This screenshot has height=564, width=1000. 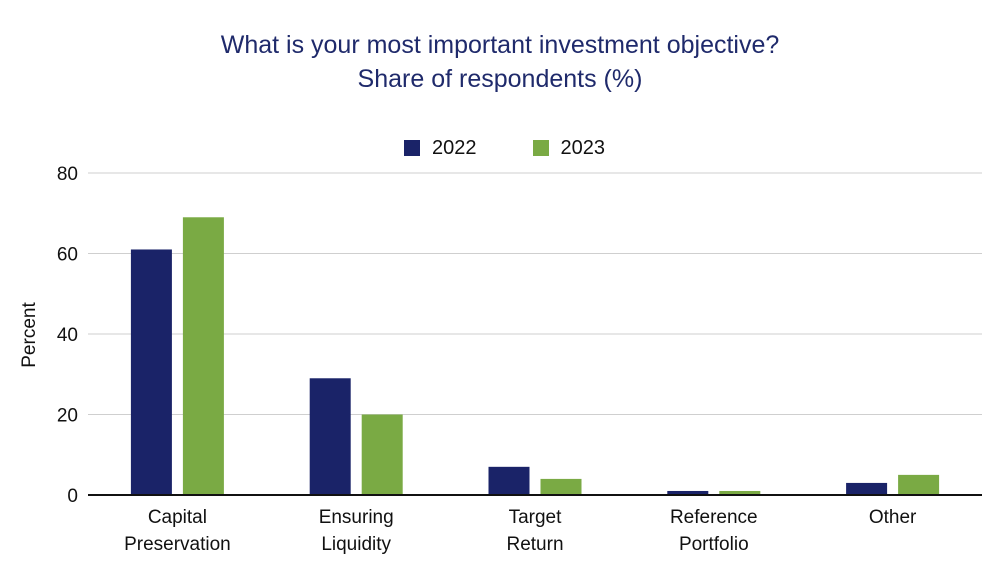 I want to click on y-tick-label: 60, so click(x=67, y=255).